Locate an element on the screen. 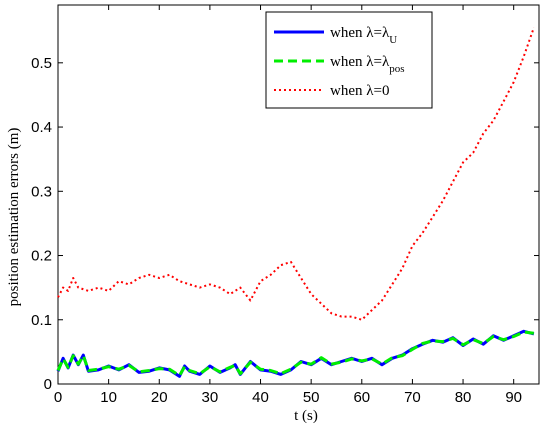 The height and width of the screenshot is (435, 550). y-tick-label: 0.1 is located at coordinates (41, 320).